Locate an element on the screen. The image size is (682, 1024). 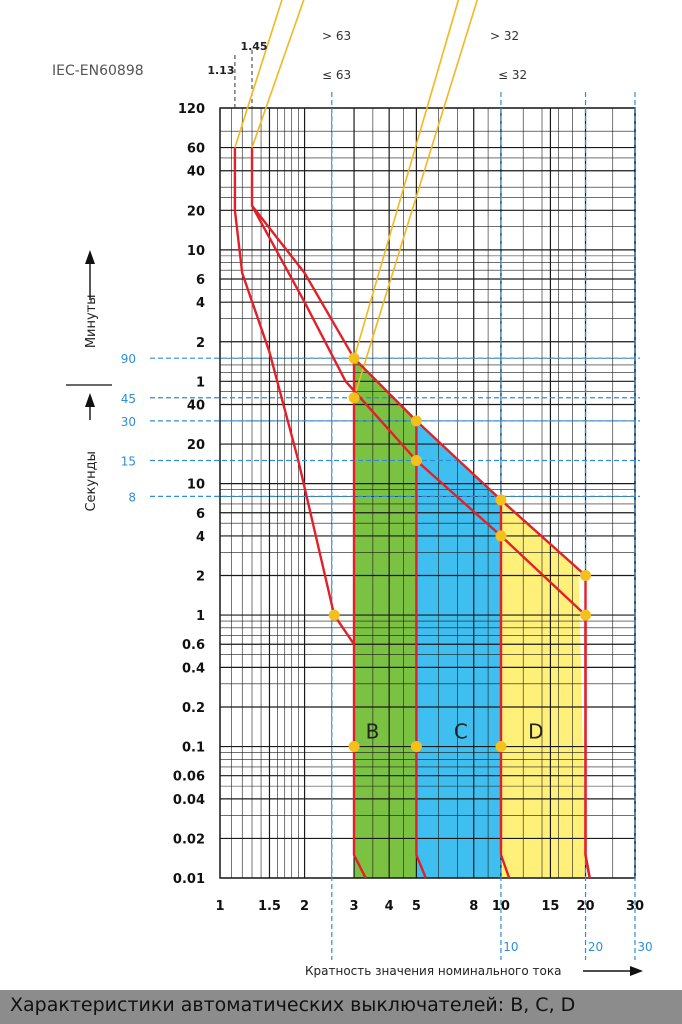
reference-label: 45 is located at coordinates (128, 399).